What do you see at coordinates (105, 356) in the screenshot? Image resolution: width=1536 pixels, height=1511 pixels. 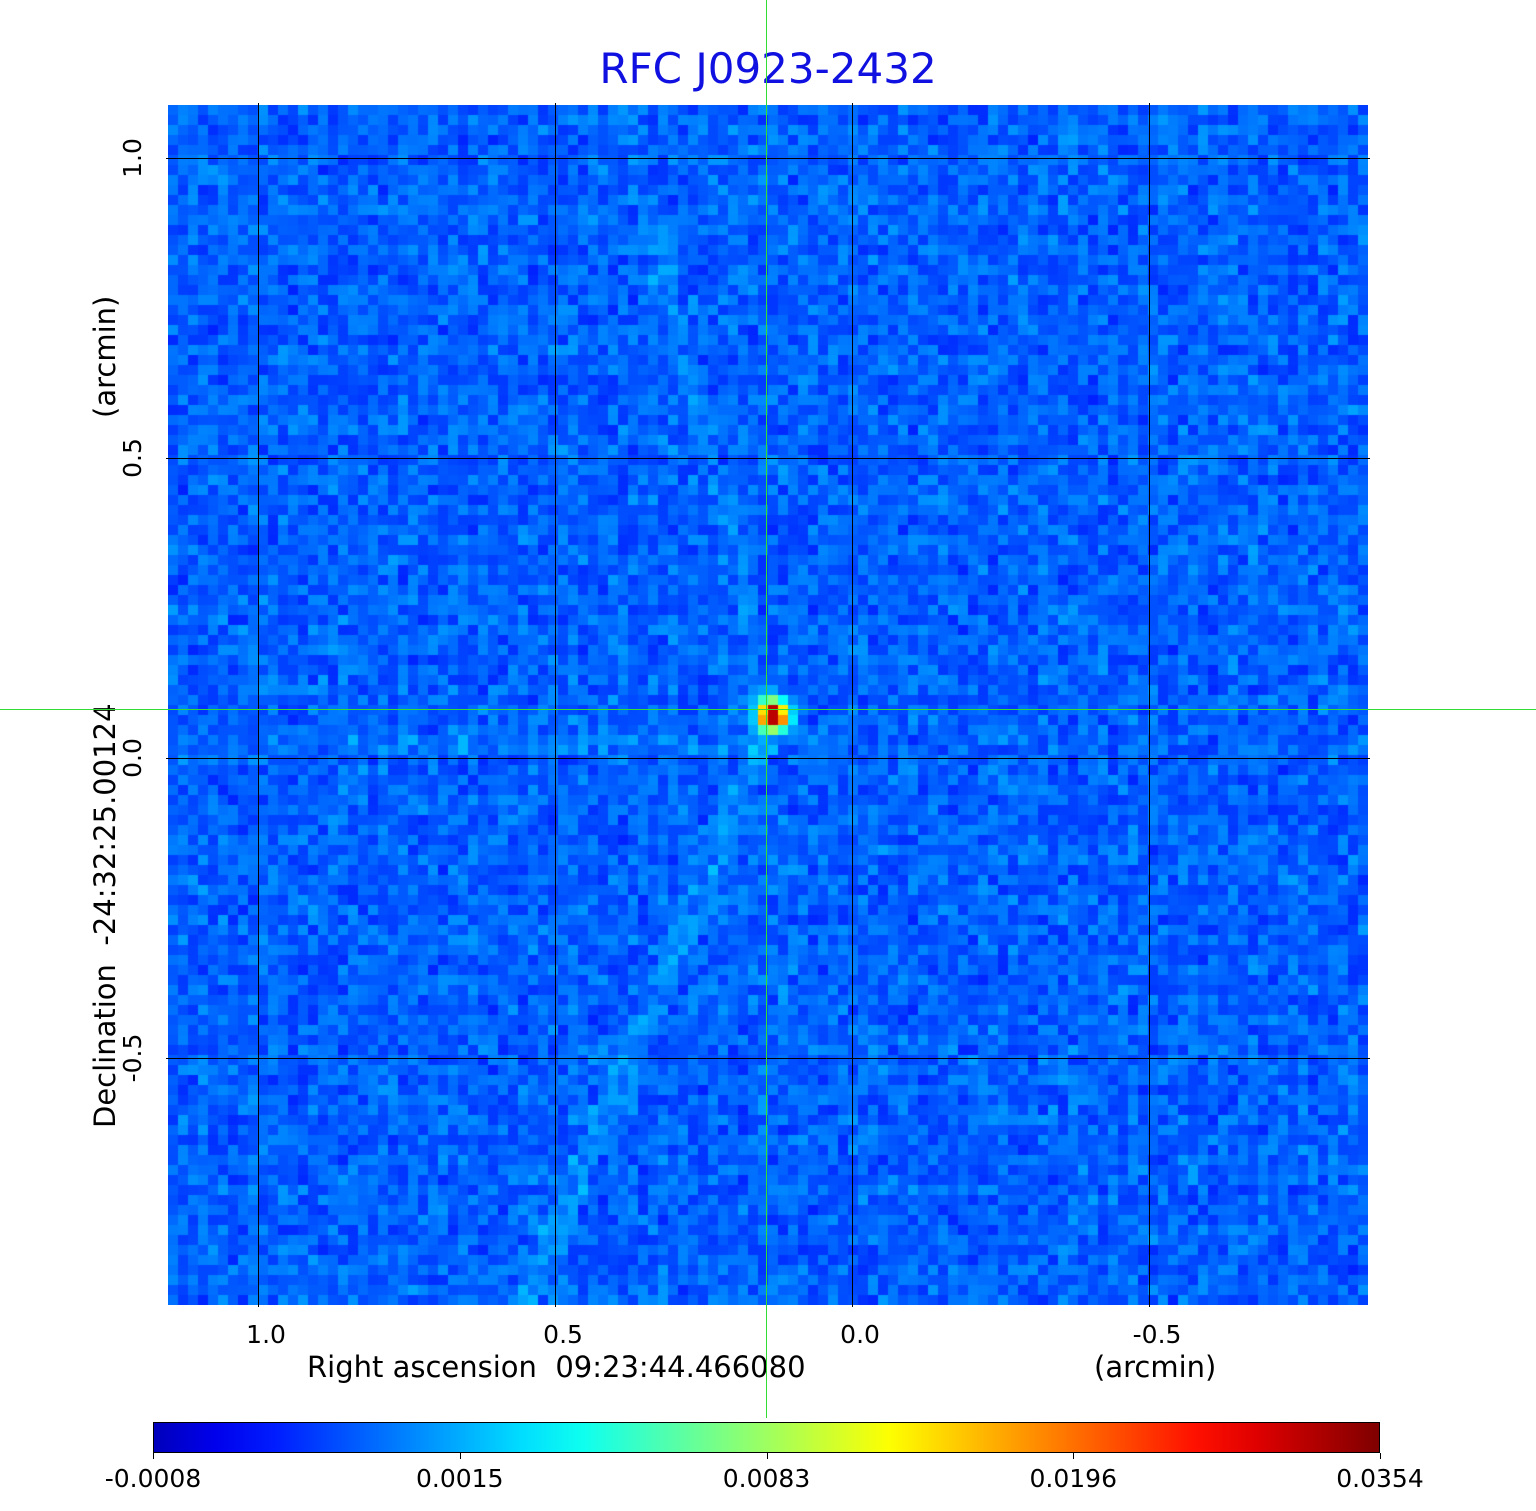 I see `y-axis-unit: (arcmin)` at bounding box center [105, 356].